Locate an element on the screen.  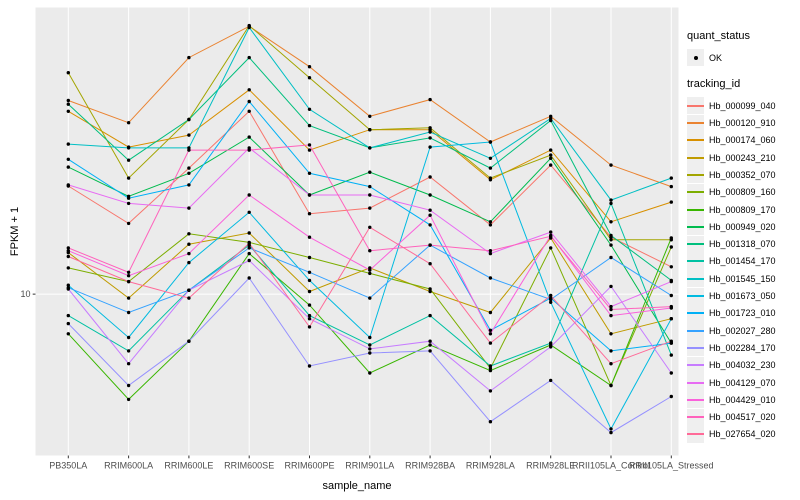
legend-item-Hb_001545_150: Hb_001545_150 is located at coordinates (743, 279).